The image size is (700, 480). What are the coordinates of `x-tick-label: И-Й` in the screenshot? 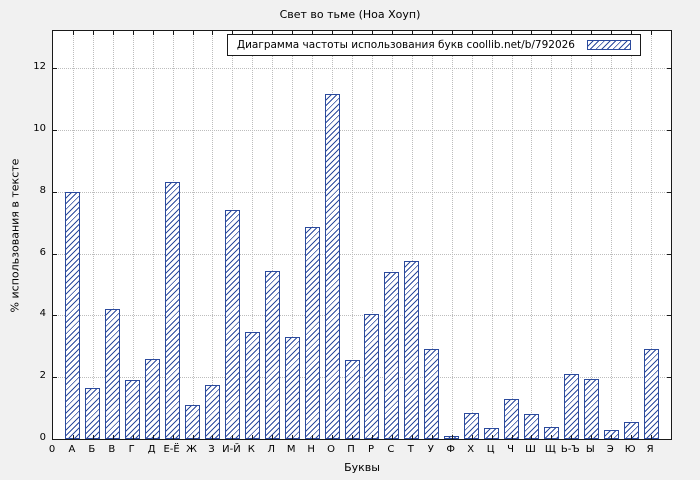 It's located at (231, 449).